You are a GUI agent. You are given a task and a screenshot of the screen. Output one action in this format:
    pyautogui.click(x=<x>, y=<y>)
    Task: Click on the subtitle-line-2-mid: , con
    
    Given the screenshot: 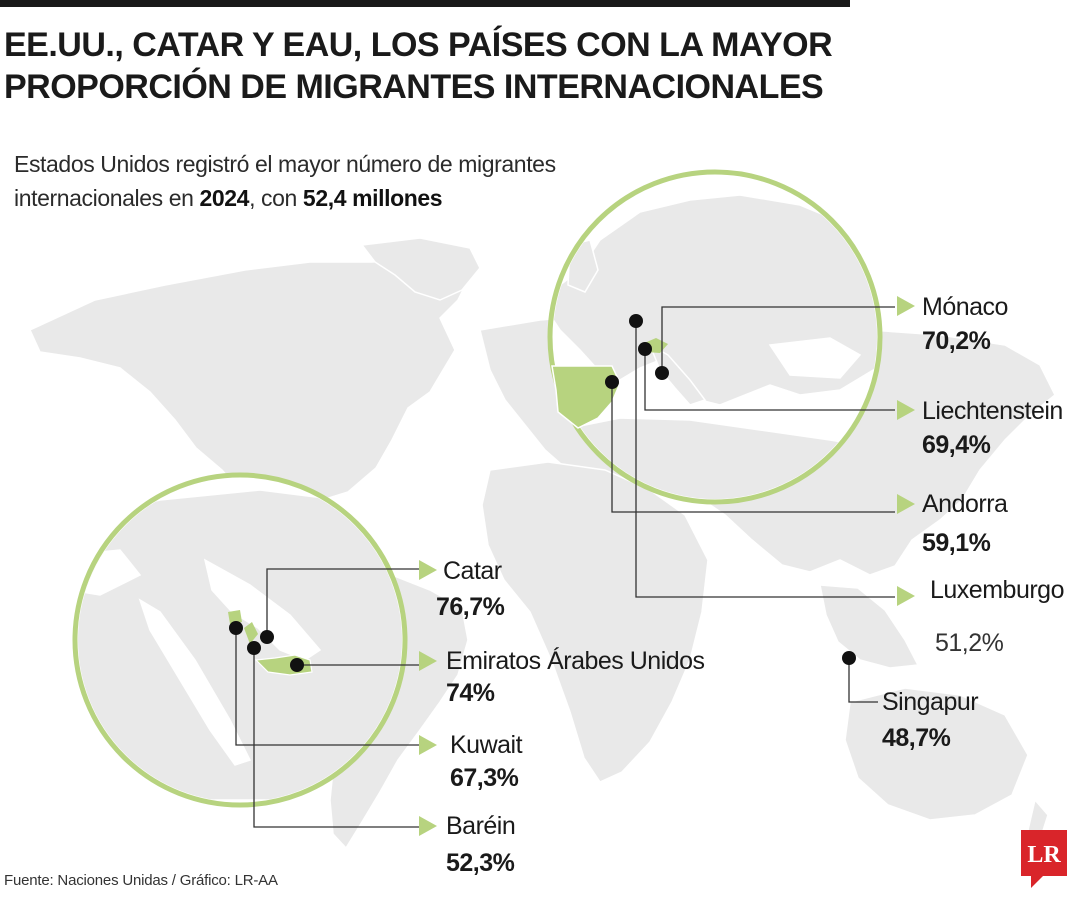 What is the action you would take?
    pyautogui.click(x=276, y=198)
    